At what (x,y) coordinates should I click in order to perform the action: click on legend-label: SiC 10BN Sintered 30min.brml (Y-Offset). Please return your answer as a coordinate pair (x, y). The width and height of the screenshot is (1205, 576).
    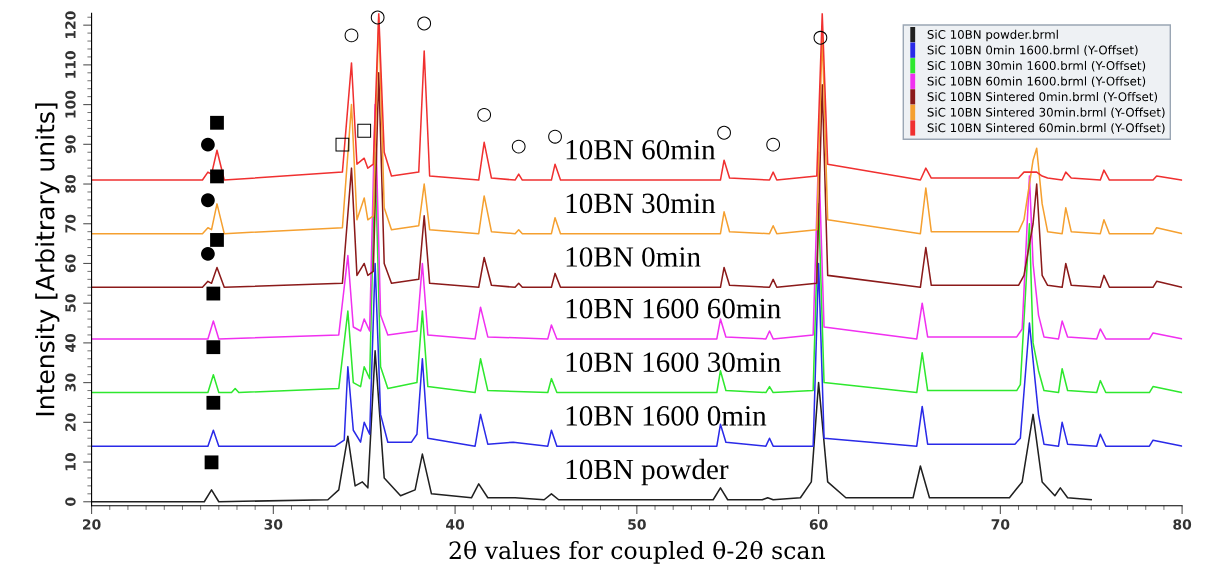
    Looking at the image, I should click on (1046, 113).